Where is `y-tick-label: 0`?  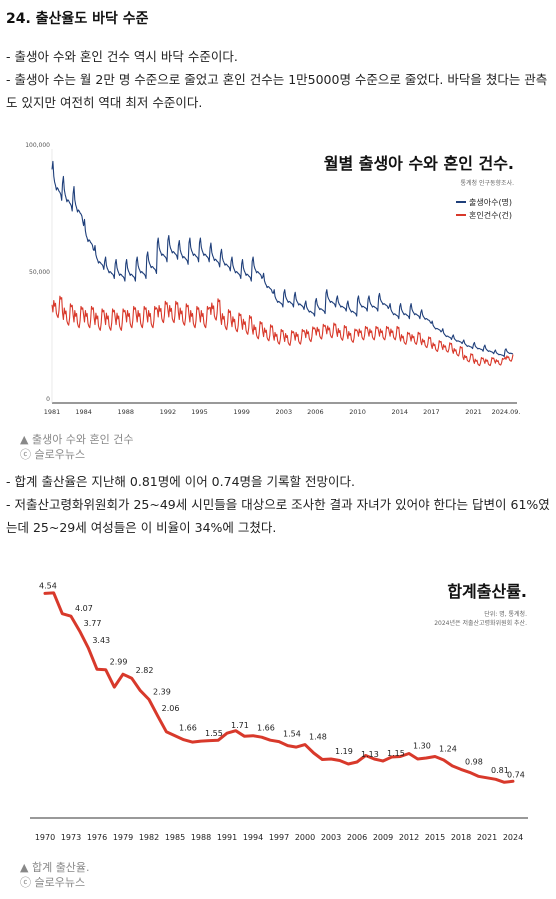
y-tick-label: 0 is located at coordinates (48, 399).